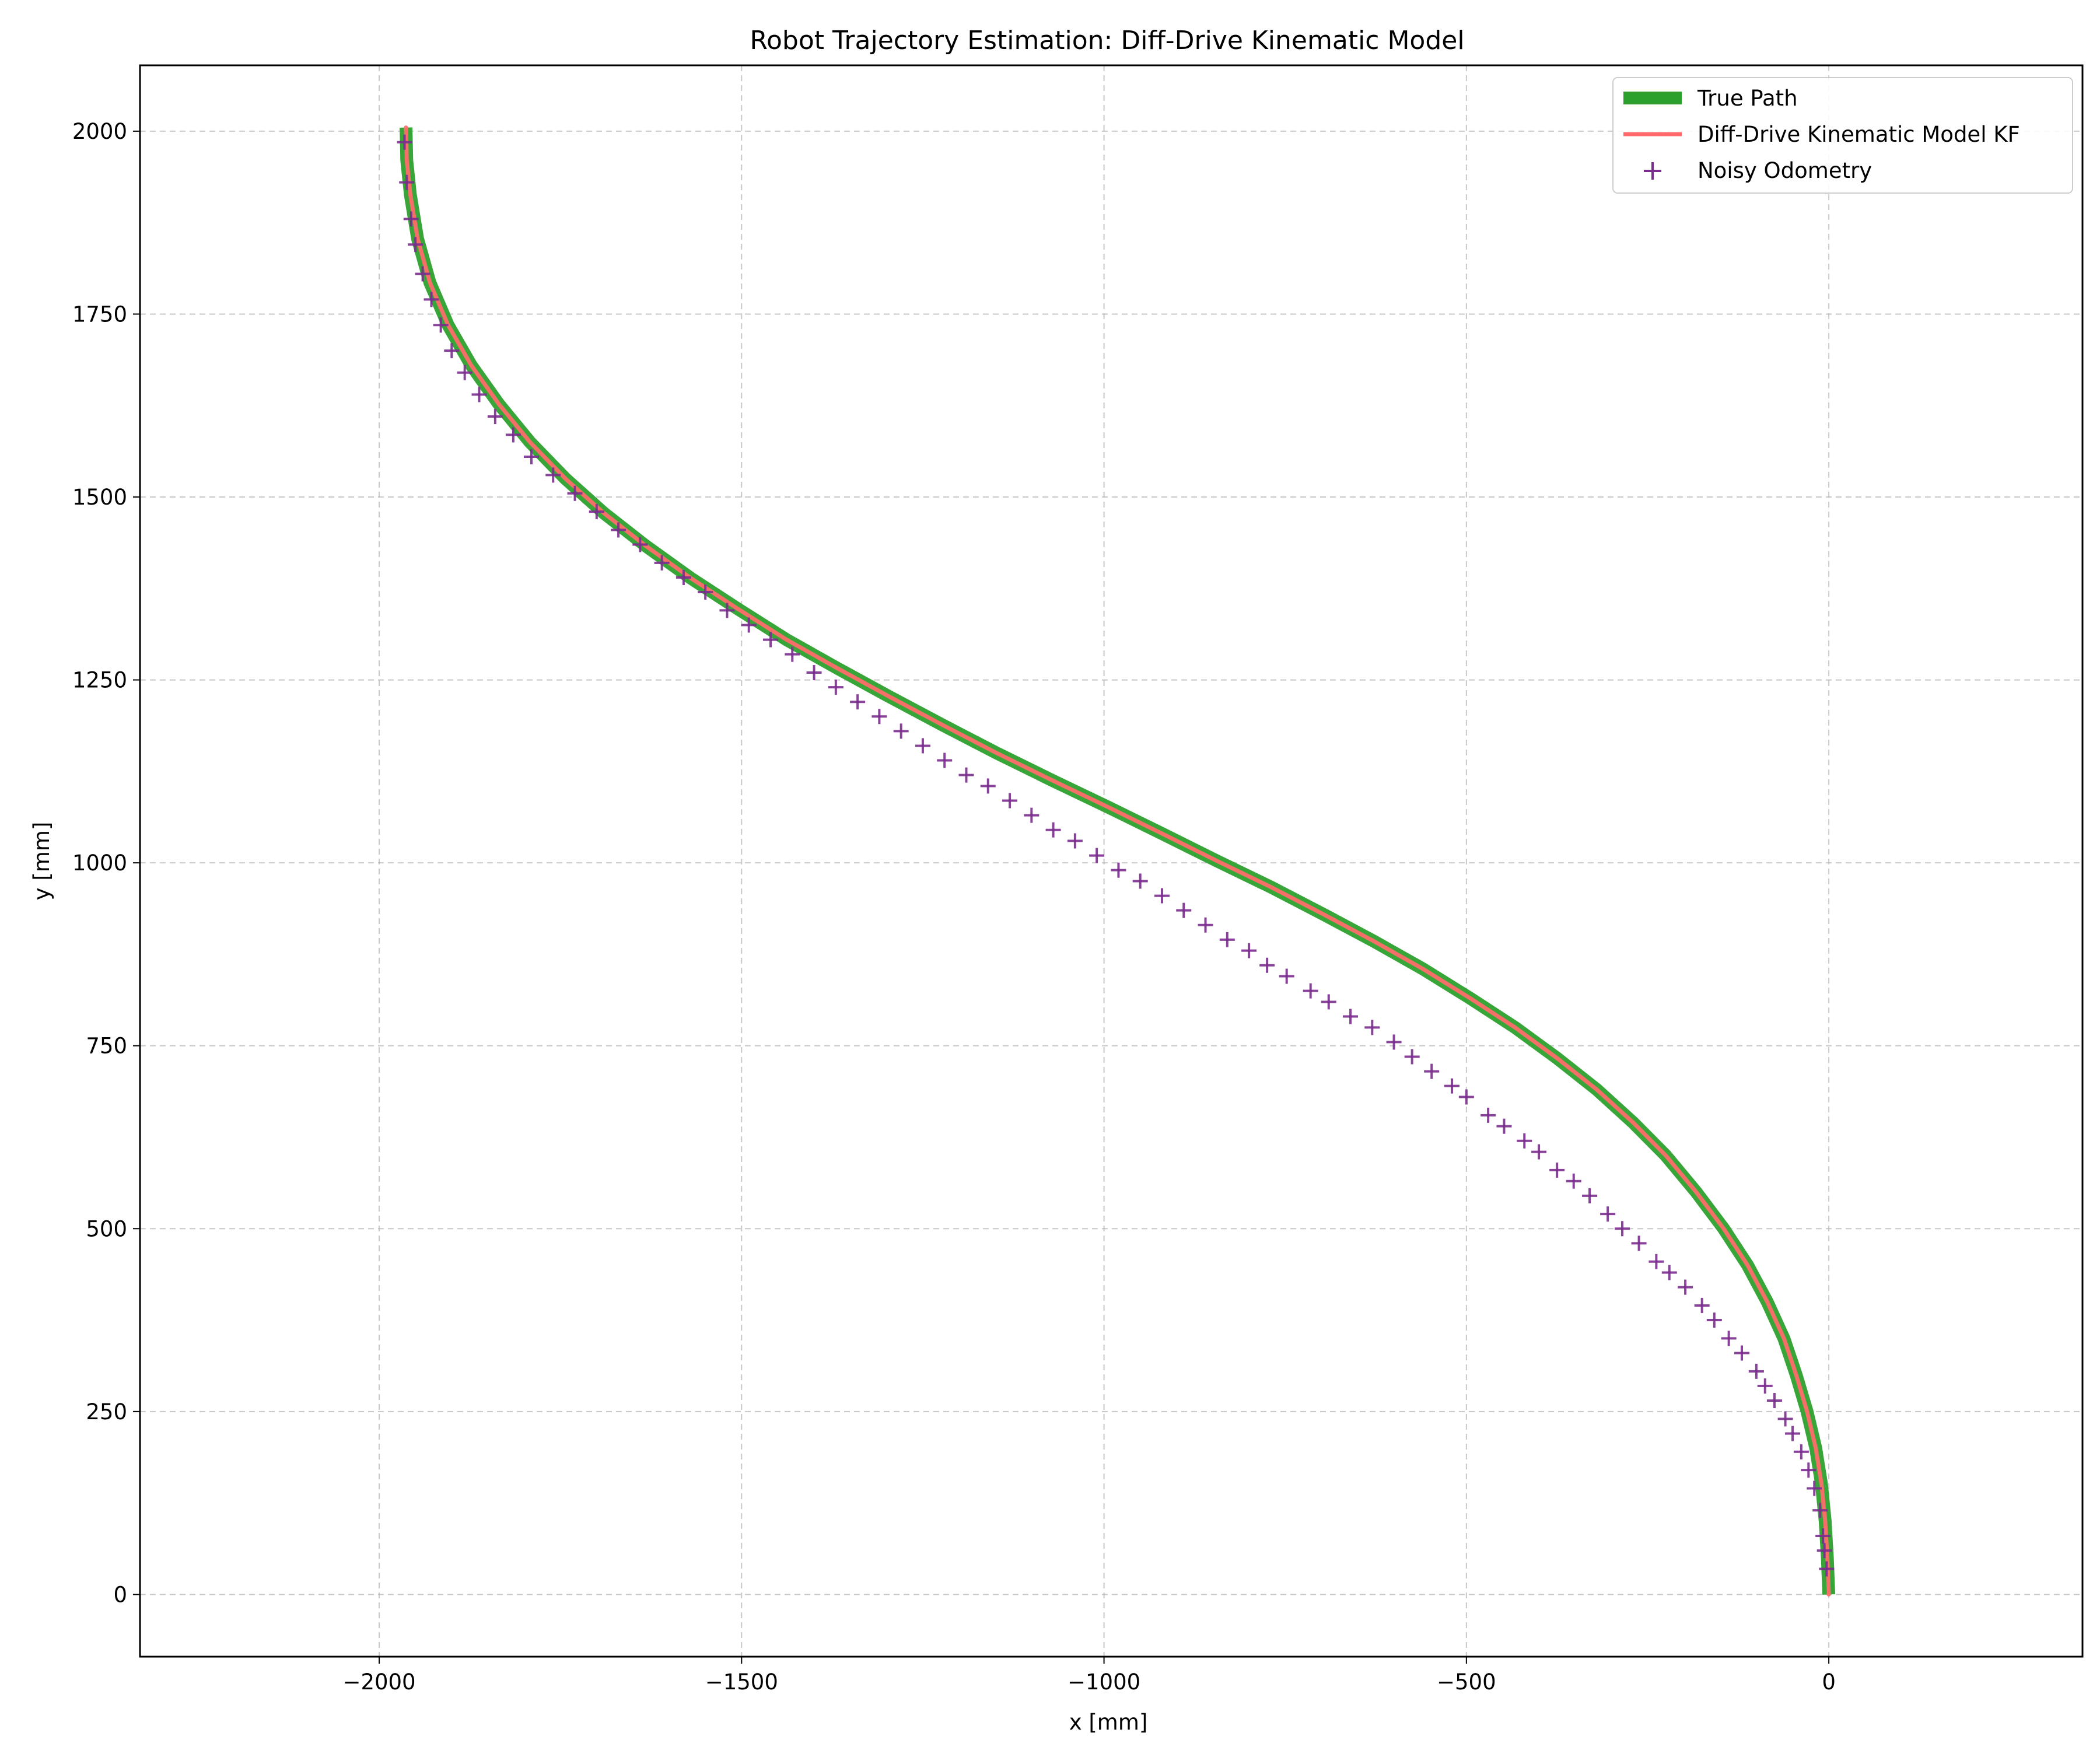  Describe the element at coordinates (106, 1046) in the screenshot. I see `y-tick-label: 750` at that location.